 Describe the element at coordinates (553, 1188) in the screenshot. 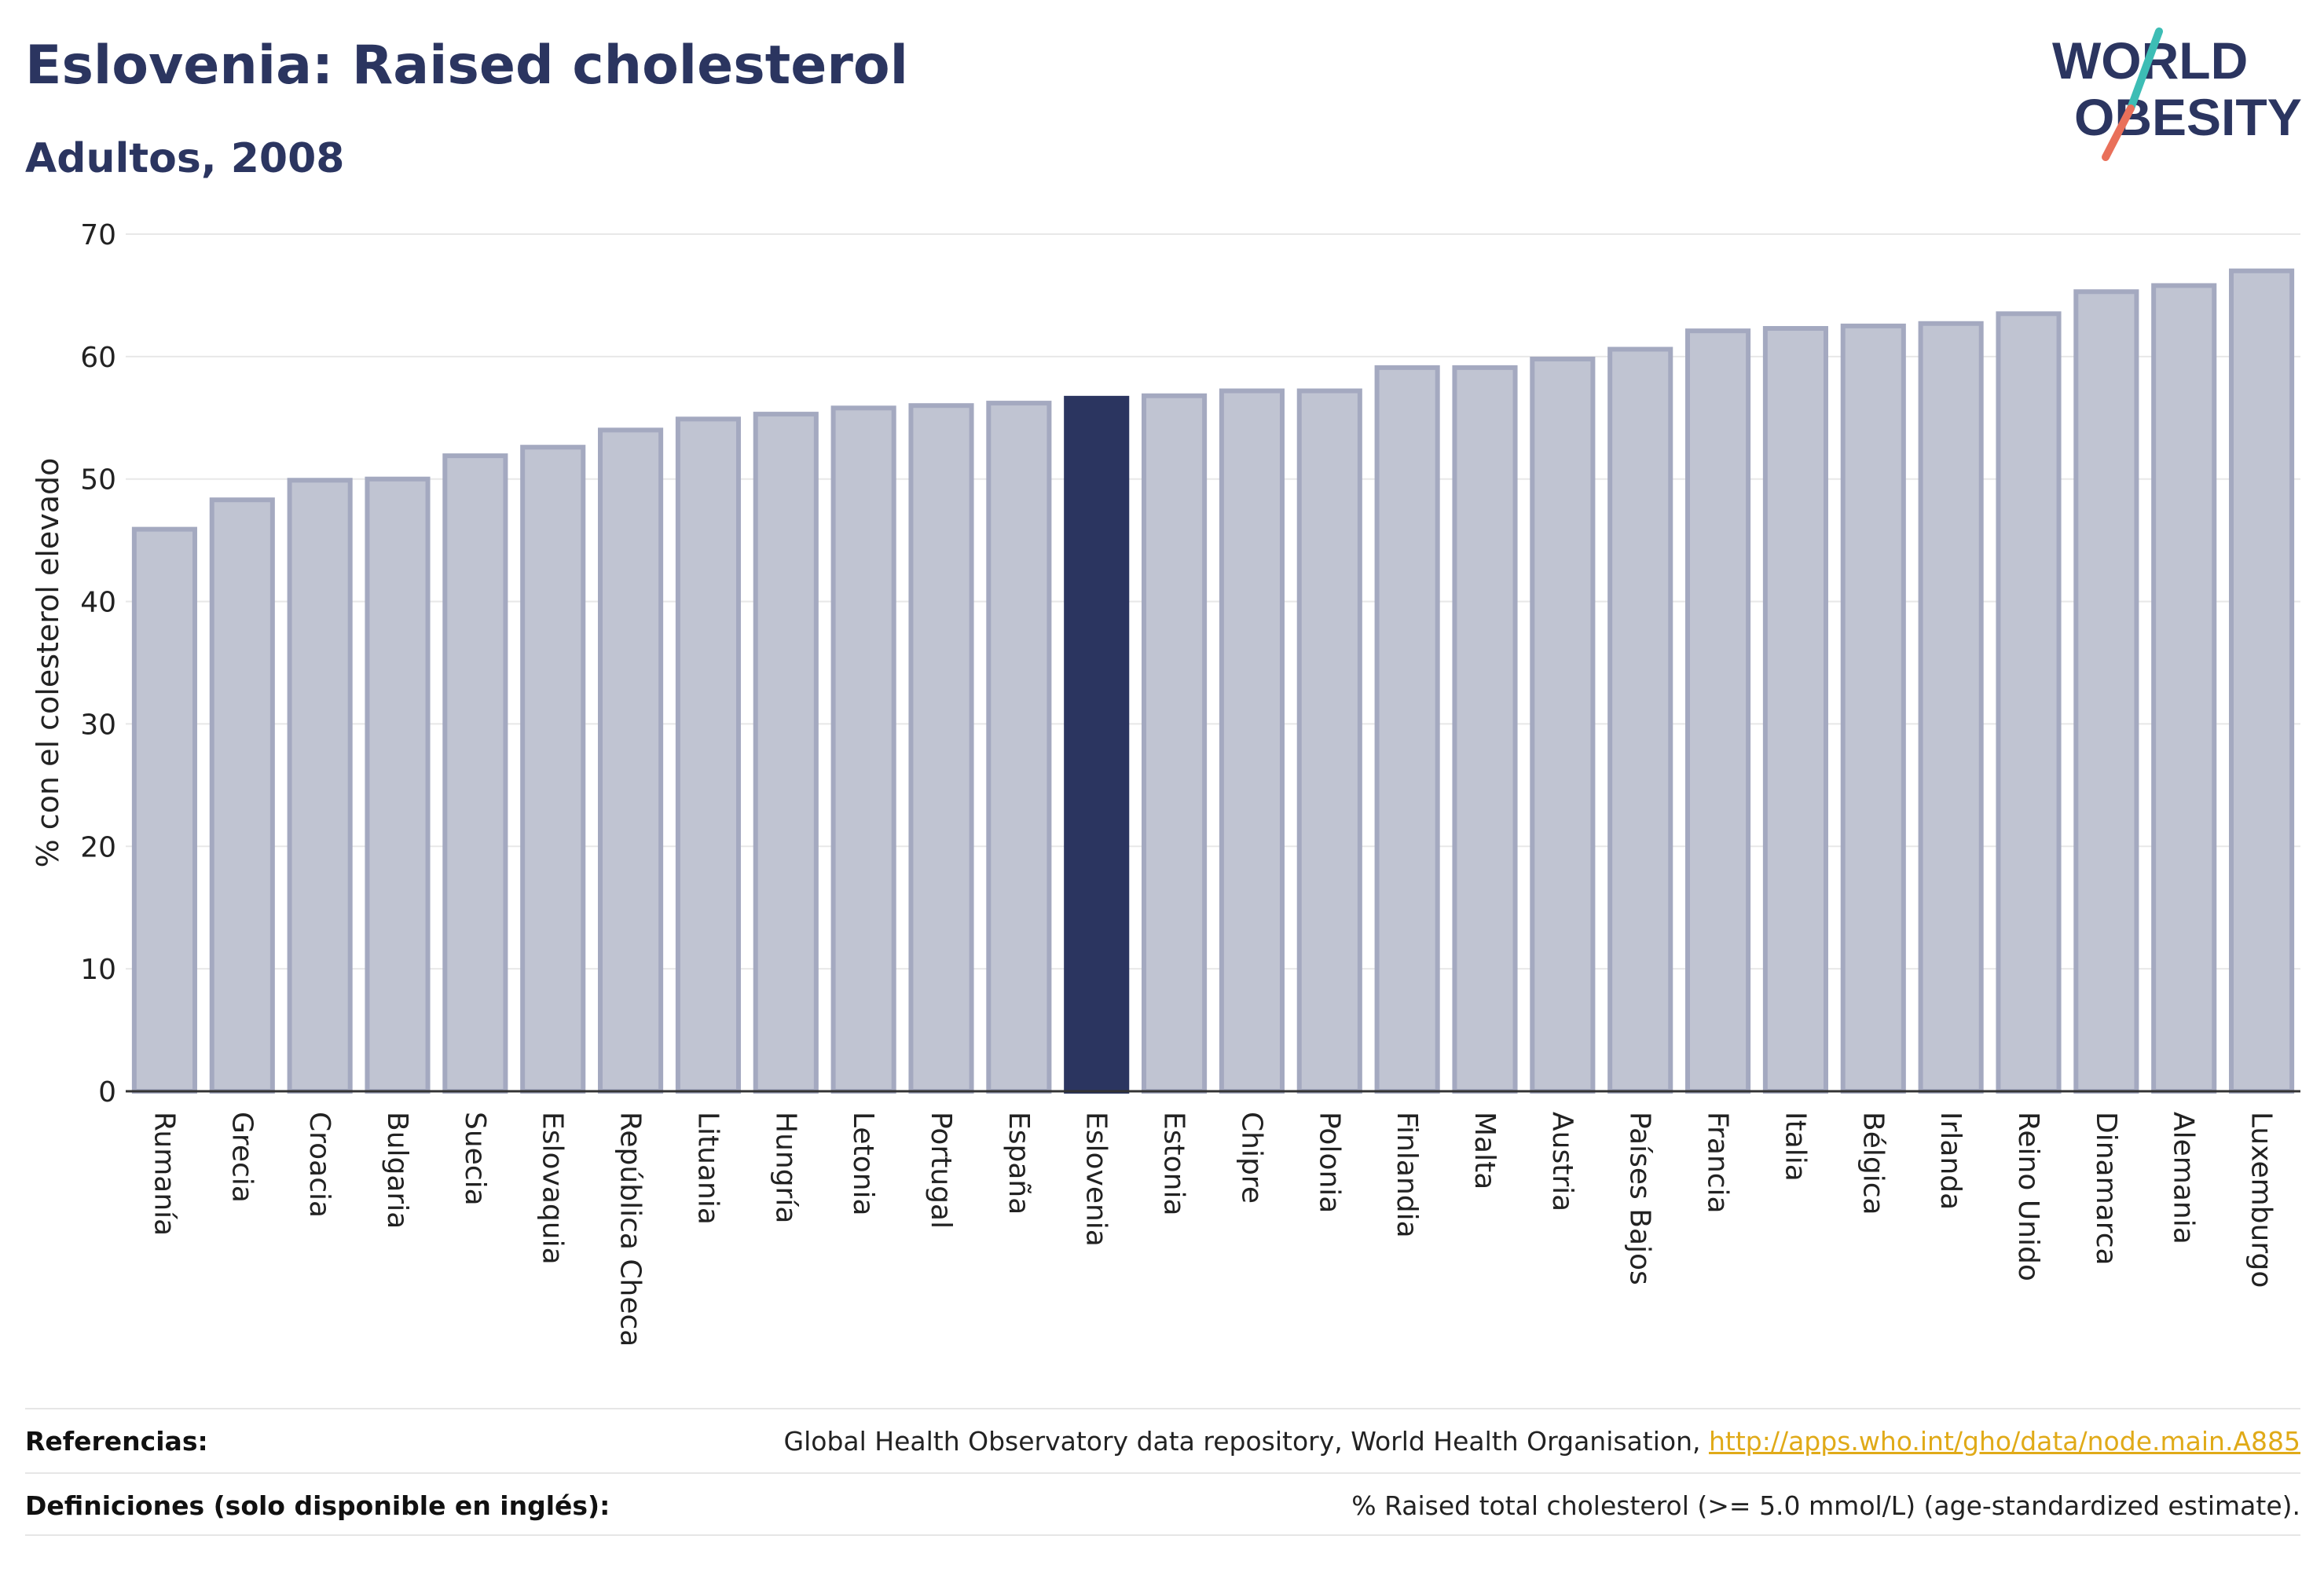

I see `x-tick-label: Eslovaquia` at that location.